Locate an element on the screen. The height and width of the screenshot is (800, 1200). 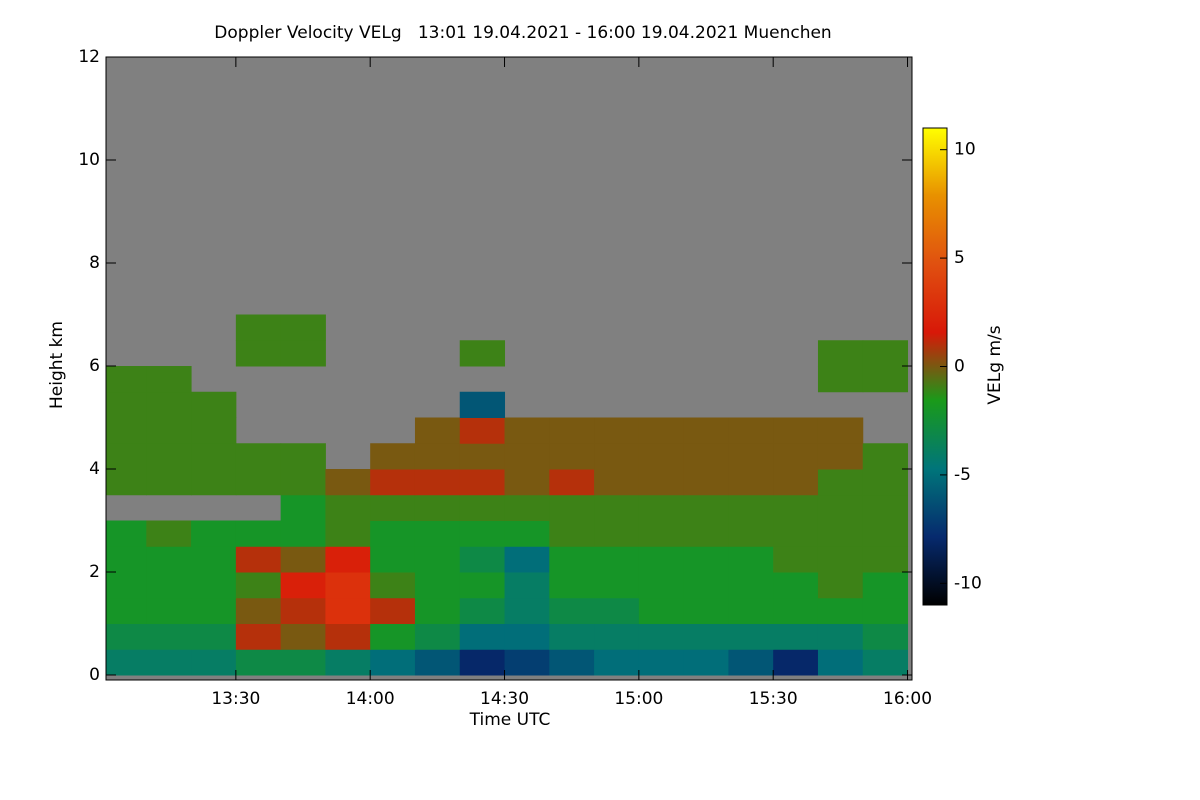
x-tick-label: 16:00 is located at coordinates (907, 699).